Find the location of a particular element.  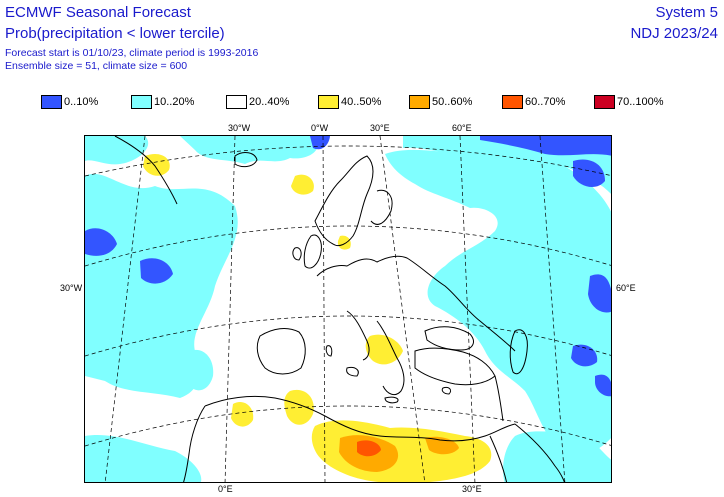

blue-region-caspian is located at coordinates (584, 355).